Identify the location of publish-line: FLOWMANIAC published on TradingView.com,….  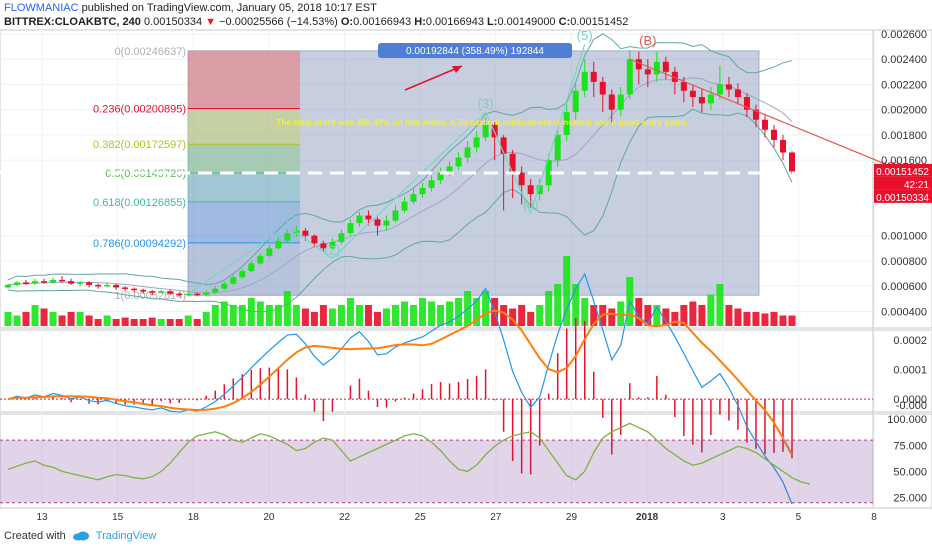
(190, 8).